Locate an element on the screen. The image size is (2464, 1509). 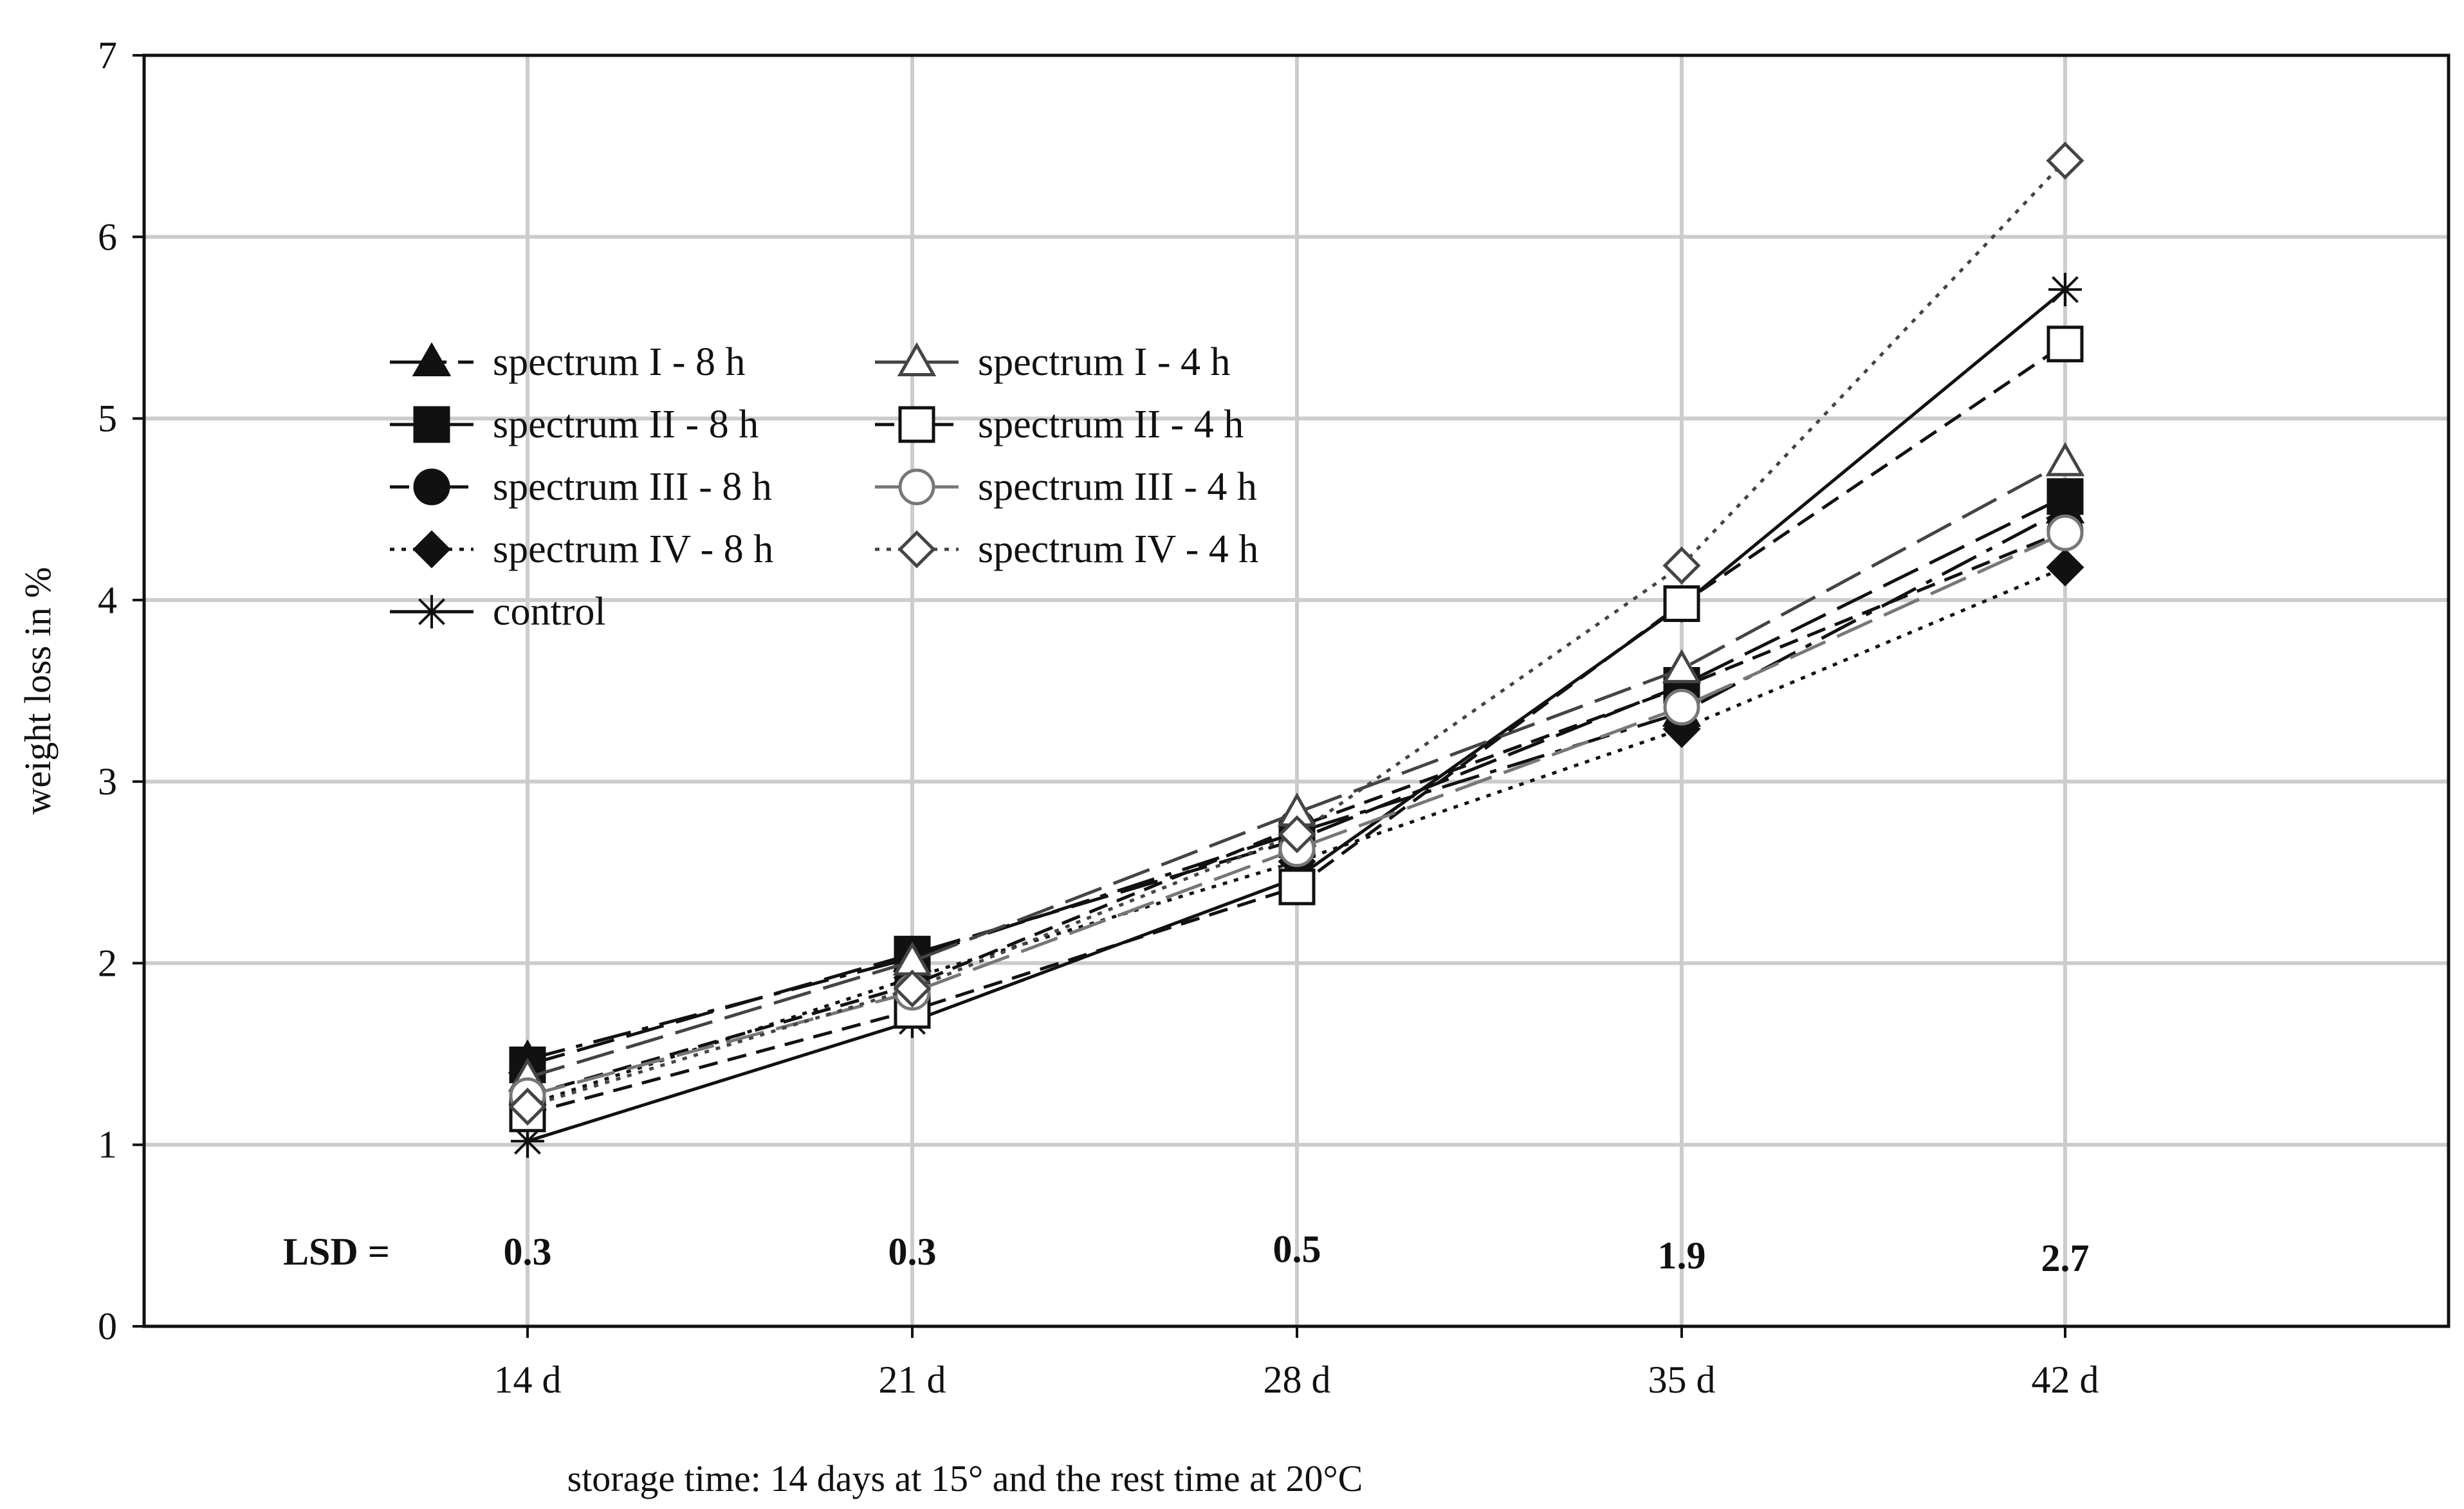
y-tick-label: 5 is located at coordinates (108, 419).